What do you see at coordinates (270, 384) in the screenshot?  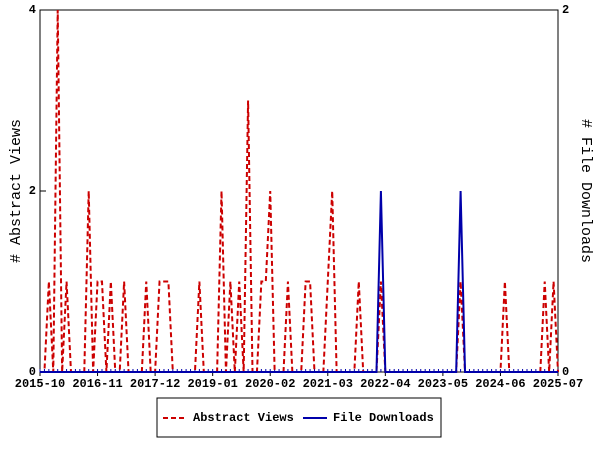 I see `x-tick-label: 2020-02` at bounding box center [270, 384].